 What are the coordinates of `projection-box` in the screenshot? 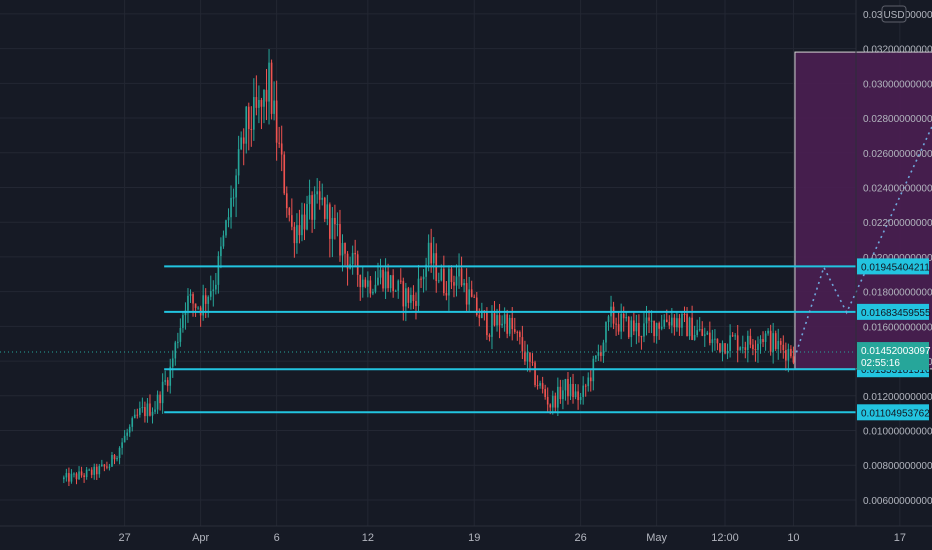 It's located at (863, 210).